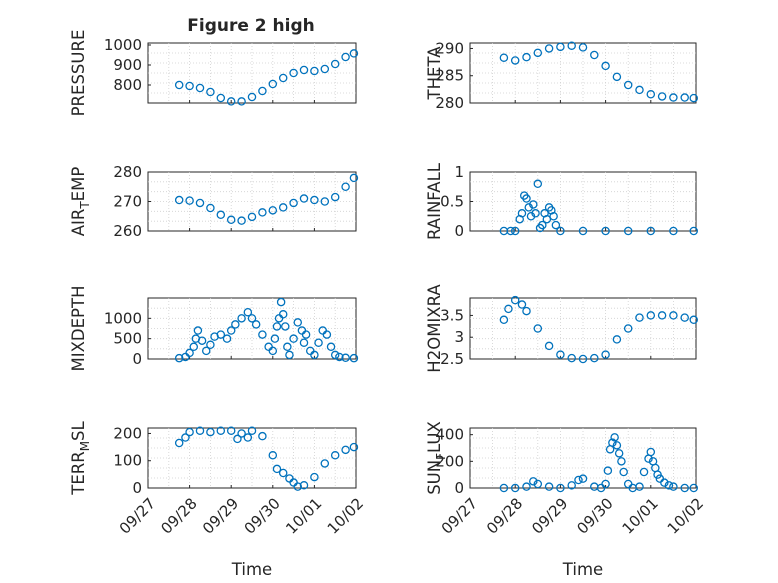 This screenshot has height=583, width=778. I want to click on y-tick-label: 270, so click(127, 202).